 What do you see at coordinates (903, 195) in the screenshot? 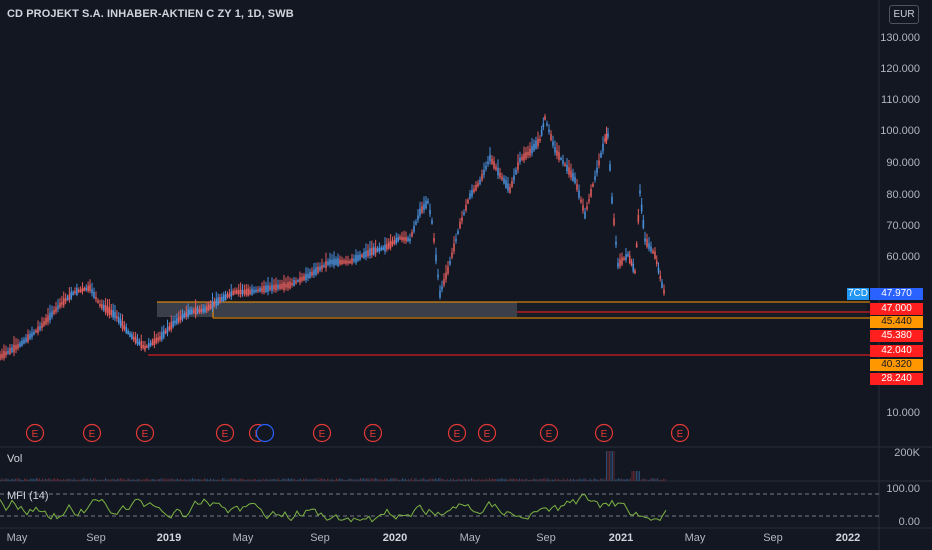
I see `price-tick: 80.000` at bounding box center [903, 195].